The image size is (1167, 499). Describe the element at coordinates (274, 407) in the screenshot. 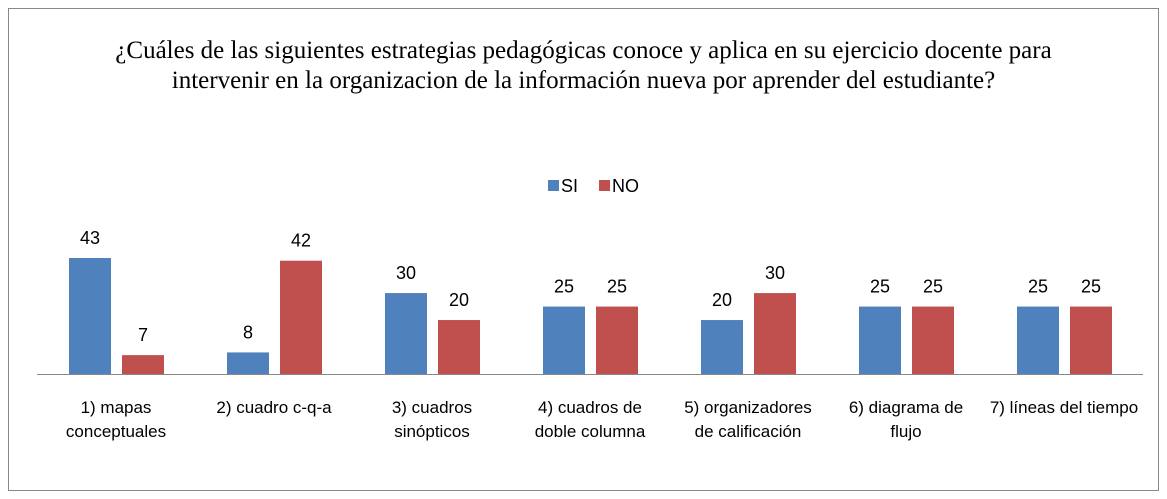

I see `x-tick-label: 2) cuadro c-q-a` at that location.